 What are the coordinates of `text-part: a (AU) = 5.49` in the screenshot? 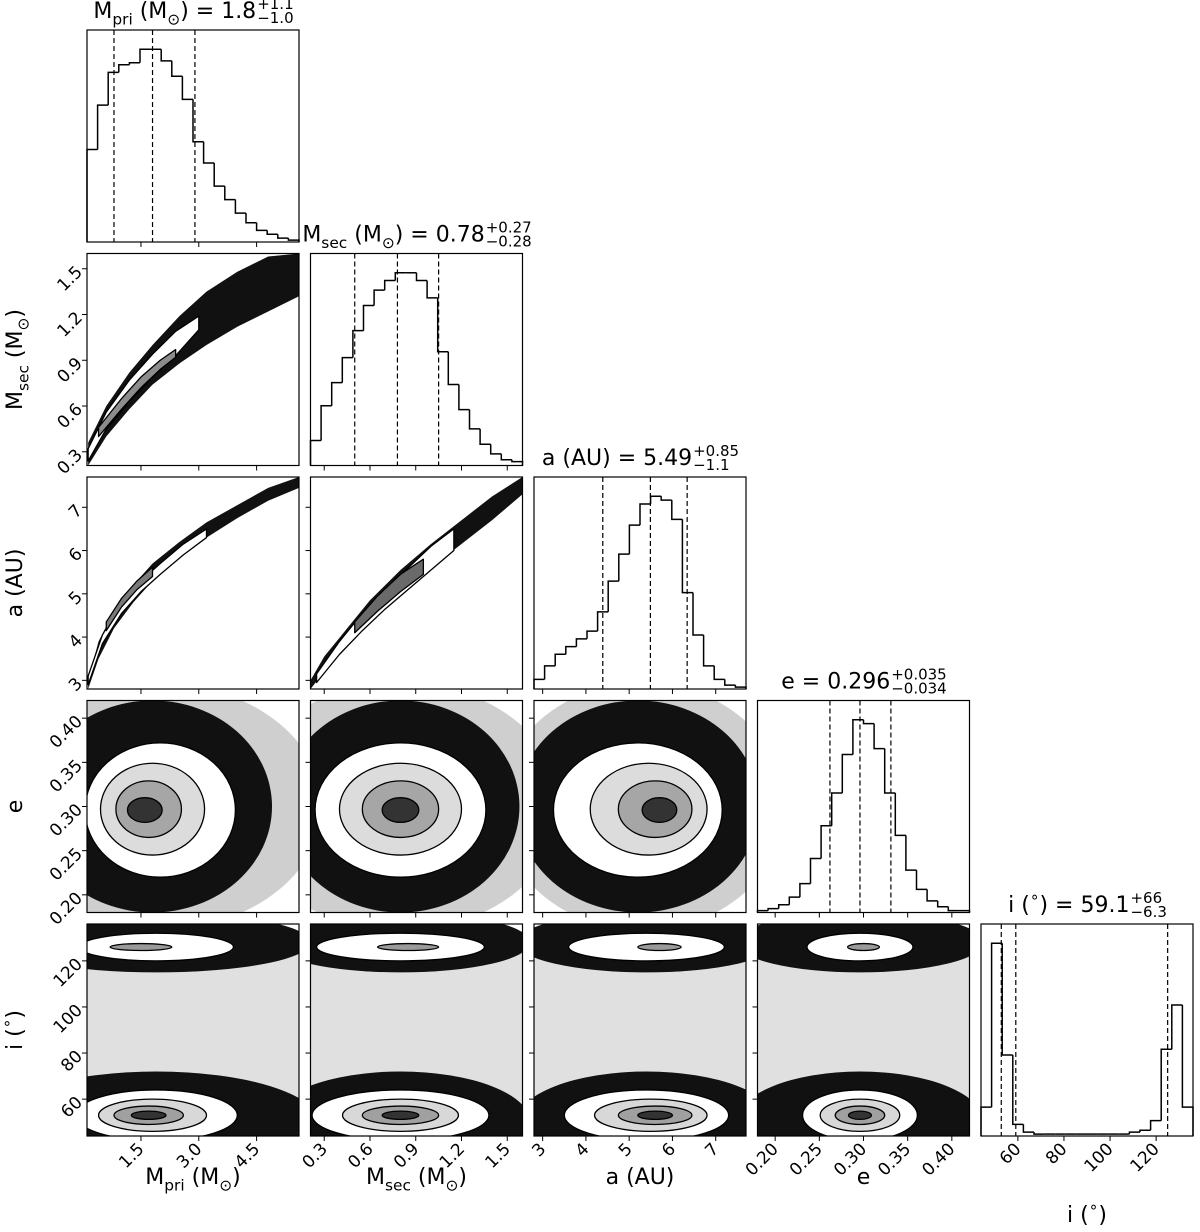 It's located at (617, 458).